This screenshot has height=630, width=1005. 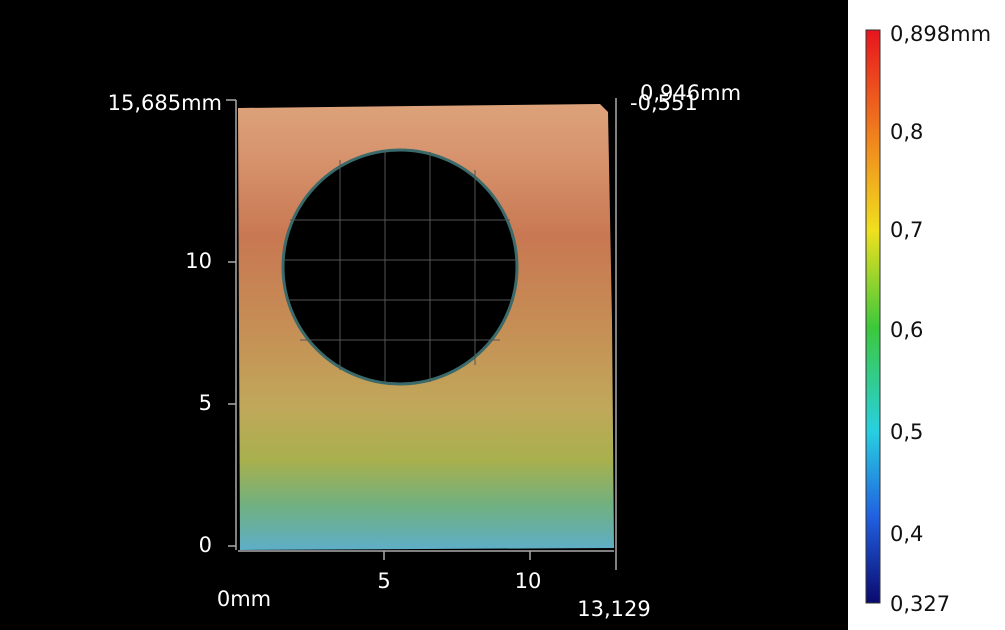 I want to click on colorbar-label: 0,7, so click(x=906, y=230).